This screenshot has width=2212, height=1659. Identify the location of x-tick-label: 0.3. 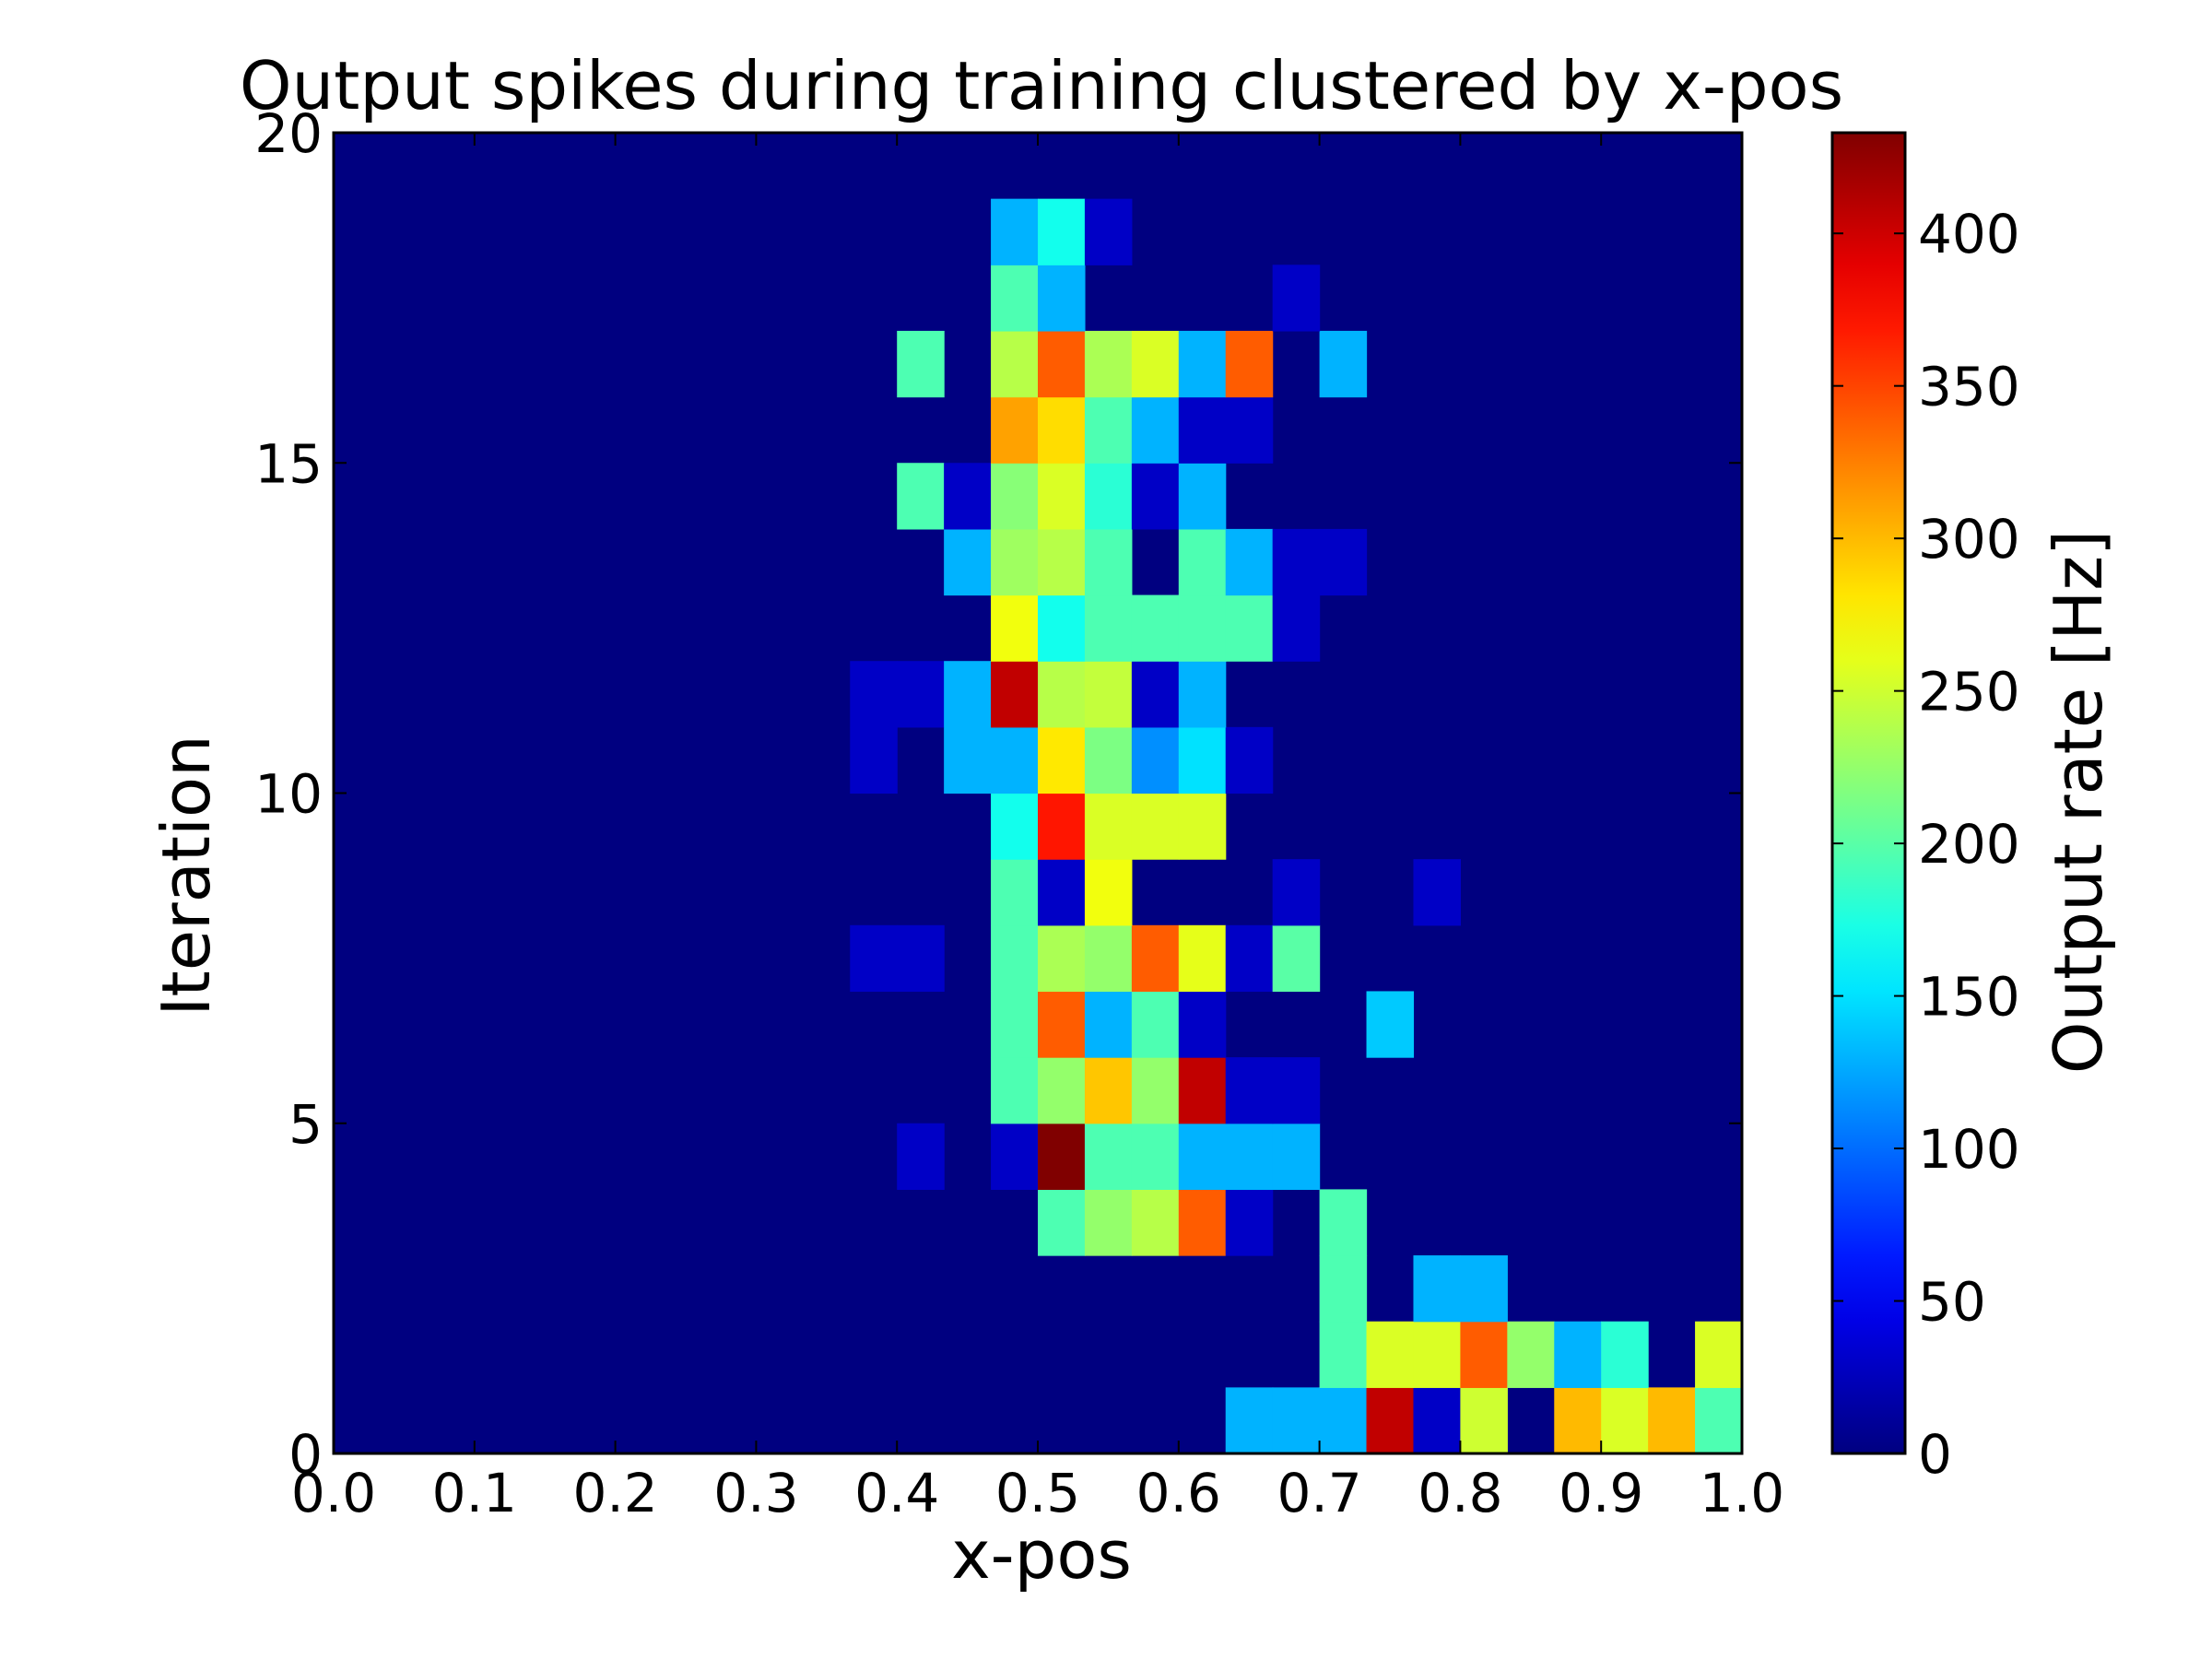
(755, 1493).